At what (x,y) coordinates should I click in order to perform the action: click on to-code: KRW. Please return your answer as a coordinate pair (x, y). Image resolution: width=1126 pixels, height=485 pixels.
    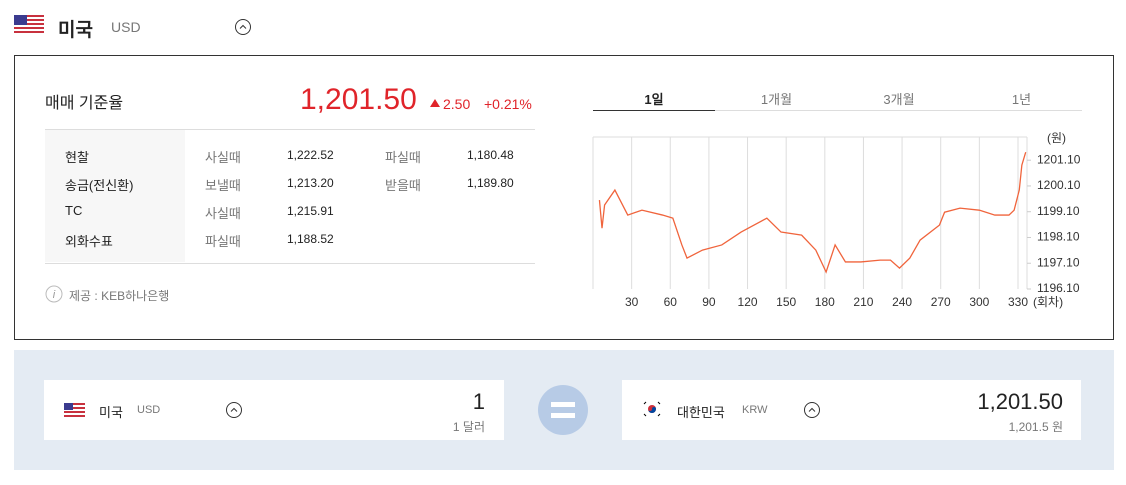
    Looking at the image, I should click on (755, 410).